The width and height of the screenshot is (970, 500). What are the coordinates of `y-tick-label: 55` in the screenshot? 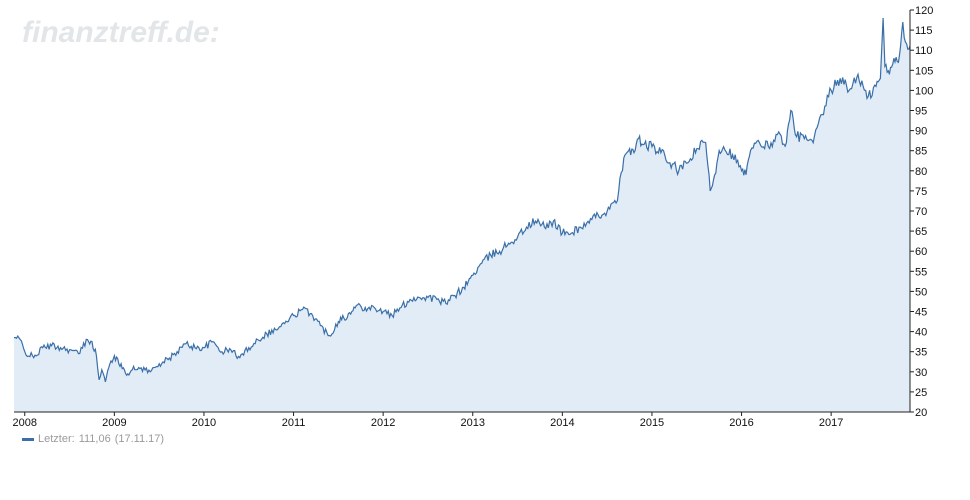 It's located at (921, 272).